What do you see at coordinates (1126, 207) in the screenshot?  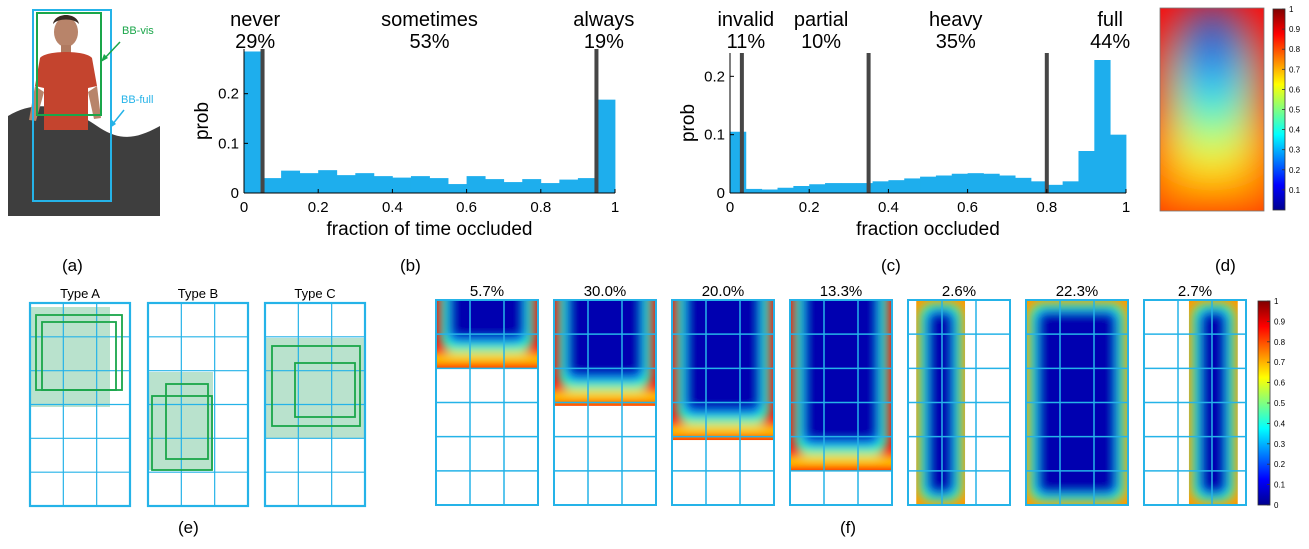 I see `x-tick-label: 1` at bounding box center [1126, 207].